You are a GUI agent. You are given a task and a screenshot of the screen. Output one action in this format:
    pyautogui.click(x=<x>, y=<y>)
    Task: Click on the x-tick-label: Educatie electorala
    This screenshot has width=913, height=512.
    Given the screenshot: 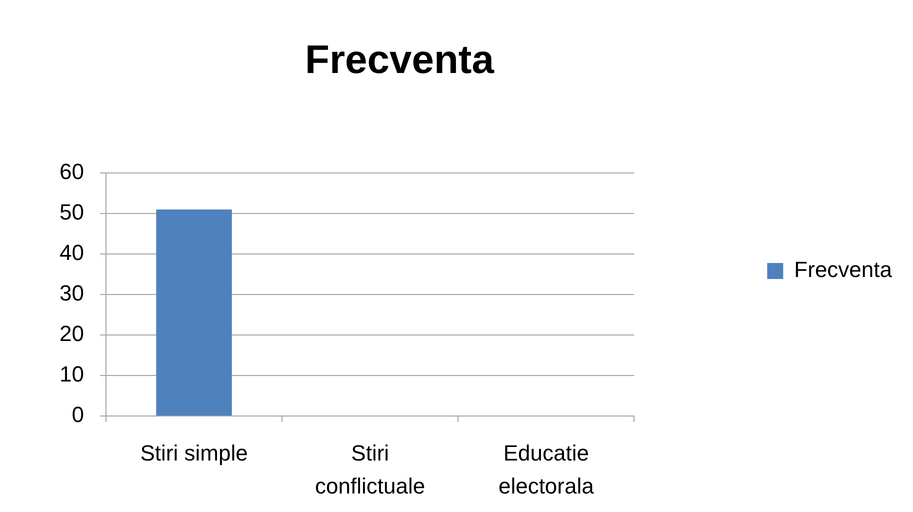 What is the action you would take?
    pyautogui.click(x=546, y=469)
    